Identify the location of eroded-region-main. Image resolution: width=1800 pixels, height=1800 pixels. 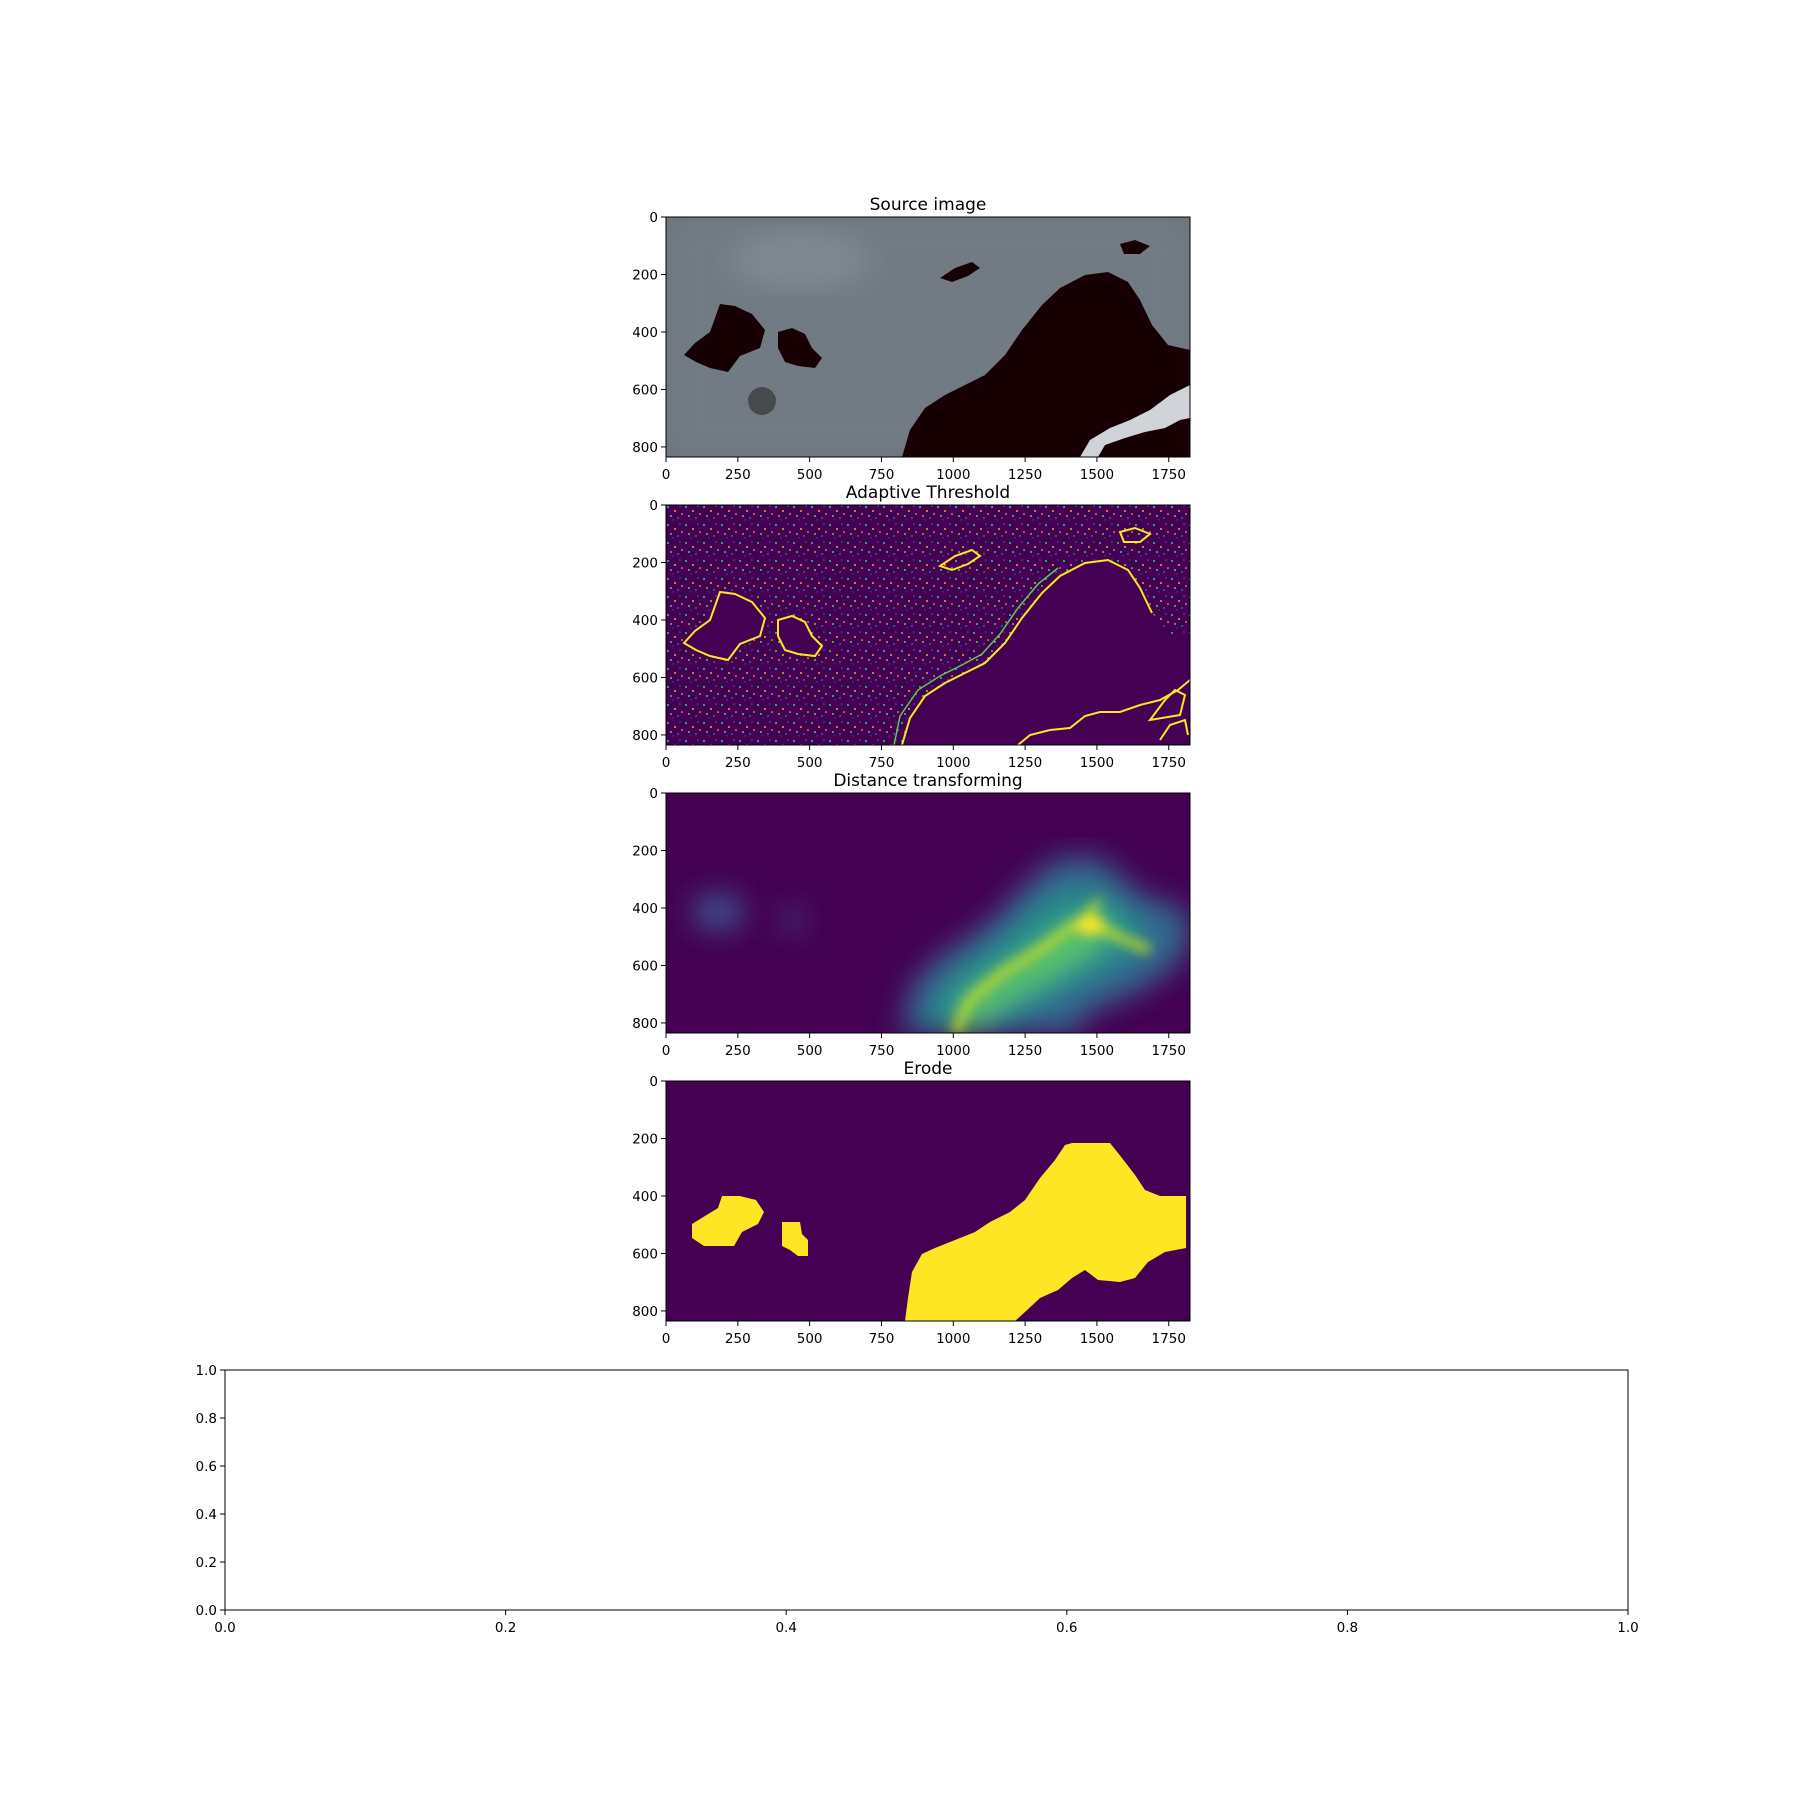
(1045, 1232).